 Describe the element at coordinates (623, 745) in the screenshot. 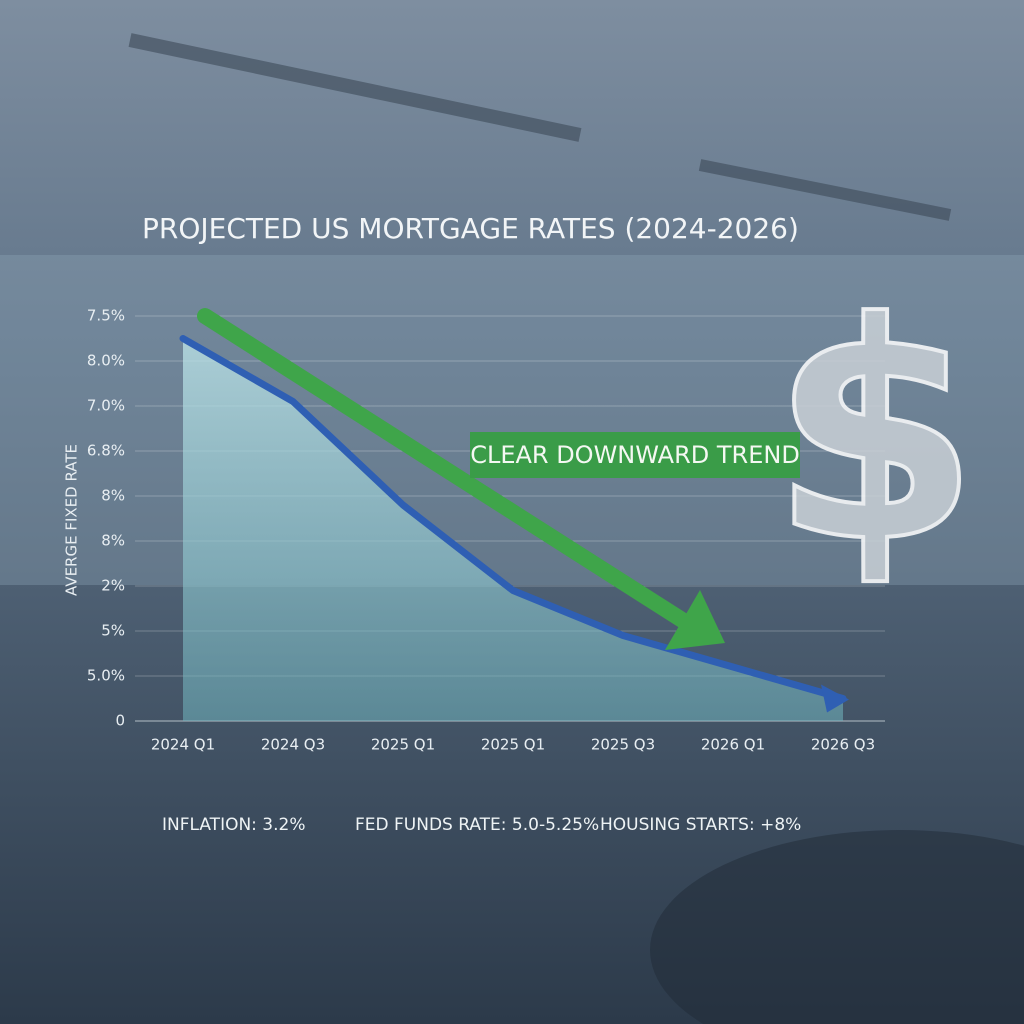

I see `x-tick-label: 2025 Q3` at that location.